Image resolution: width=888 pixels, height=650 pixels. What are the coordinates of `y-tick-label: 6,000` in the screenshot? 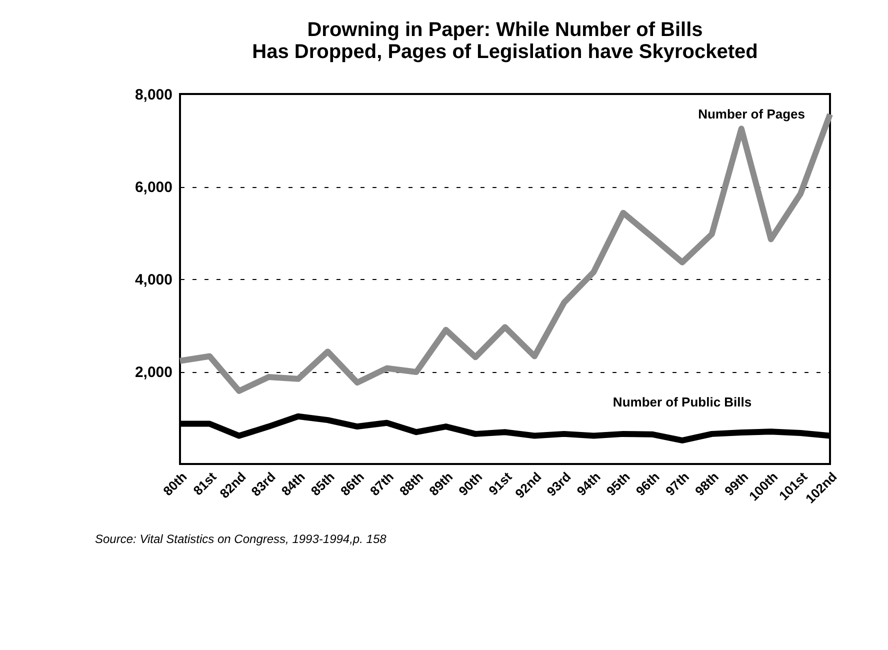 It's located at (153, 187).